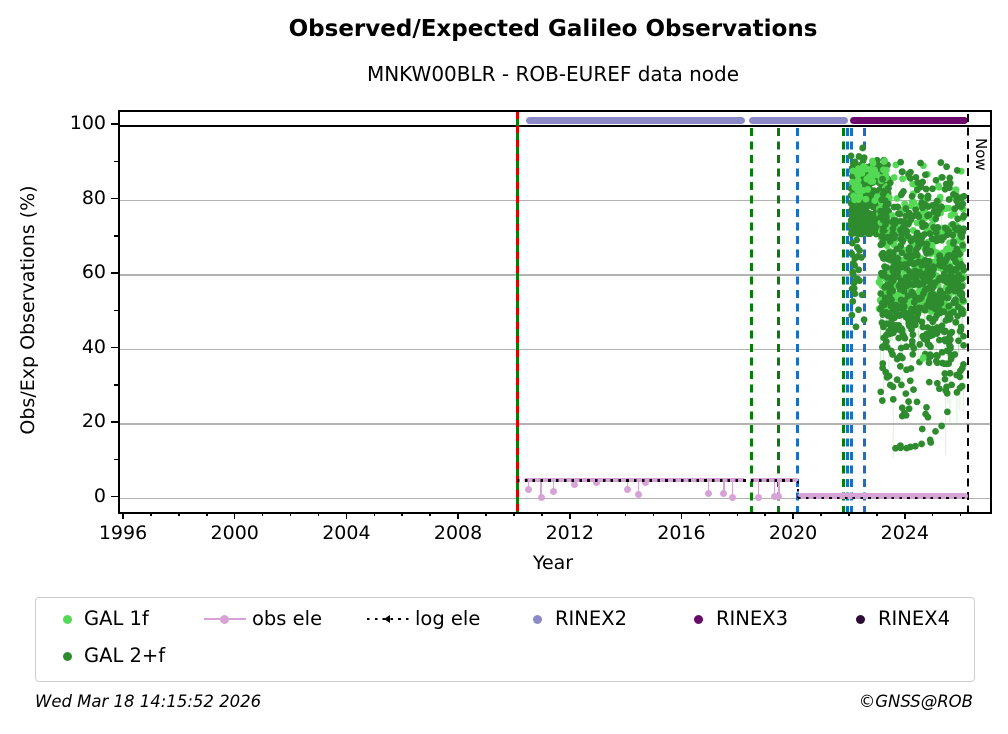  Describe the element at coordinates (123, 533) in the screenshot. I see `x-tick-label: 1996` at that location.